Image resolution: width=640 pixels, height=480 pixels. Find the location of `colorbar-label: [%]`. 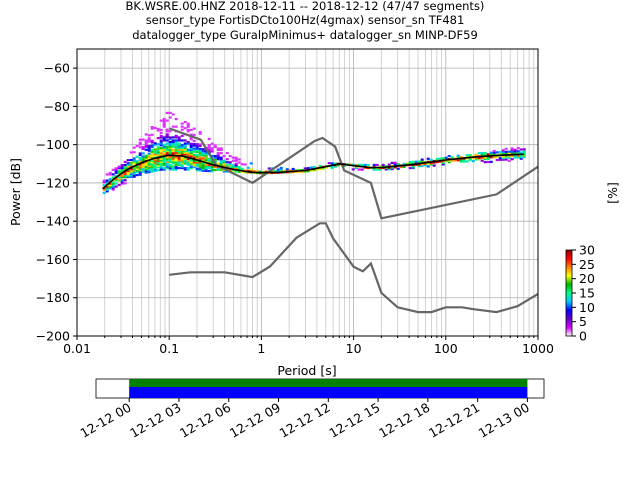

colorbar-label: [%] is located at coordinates (612, 193).